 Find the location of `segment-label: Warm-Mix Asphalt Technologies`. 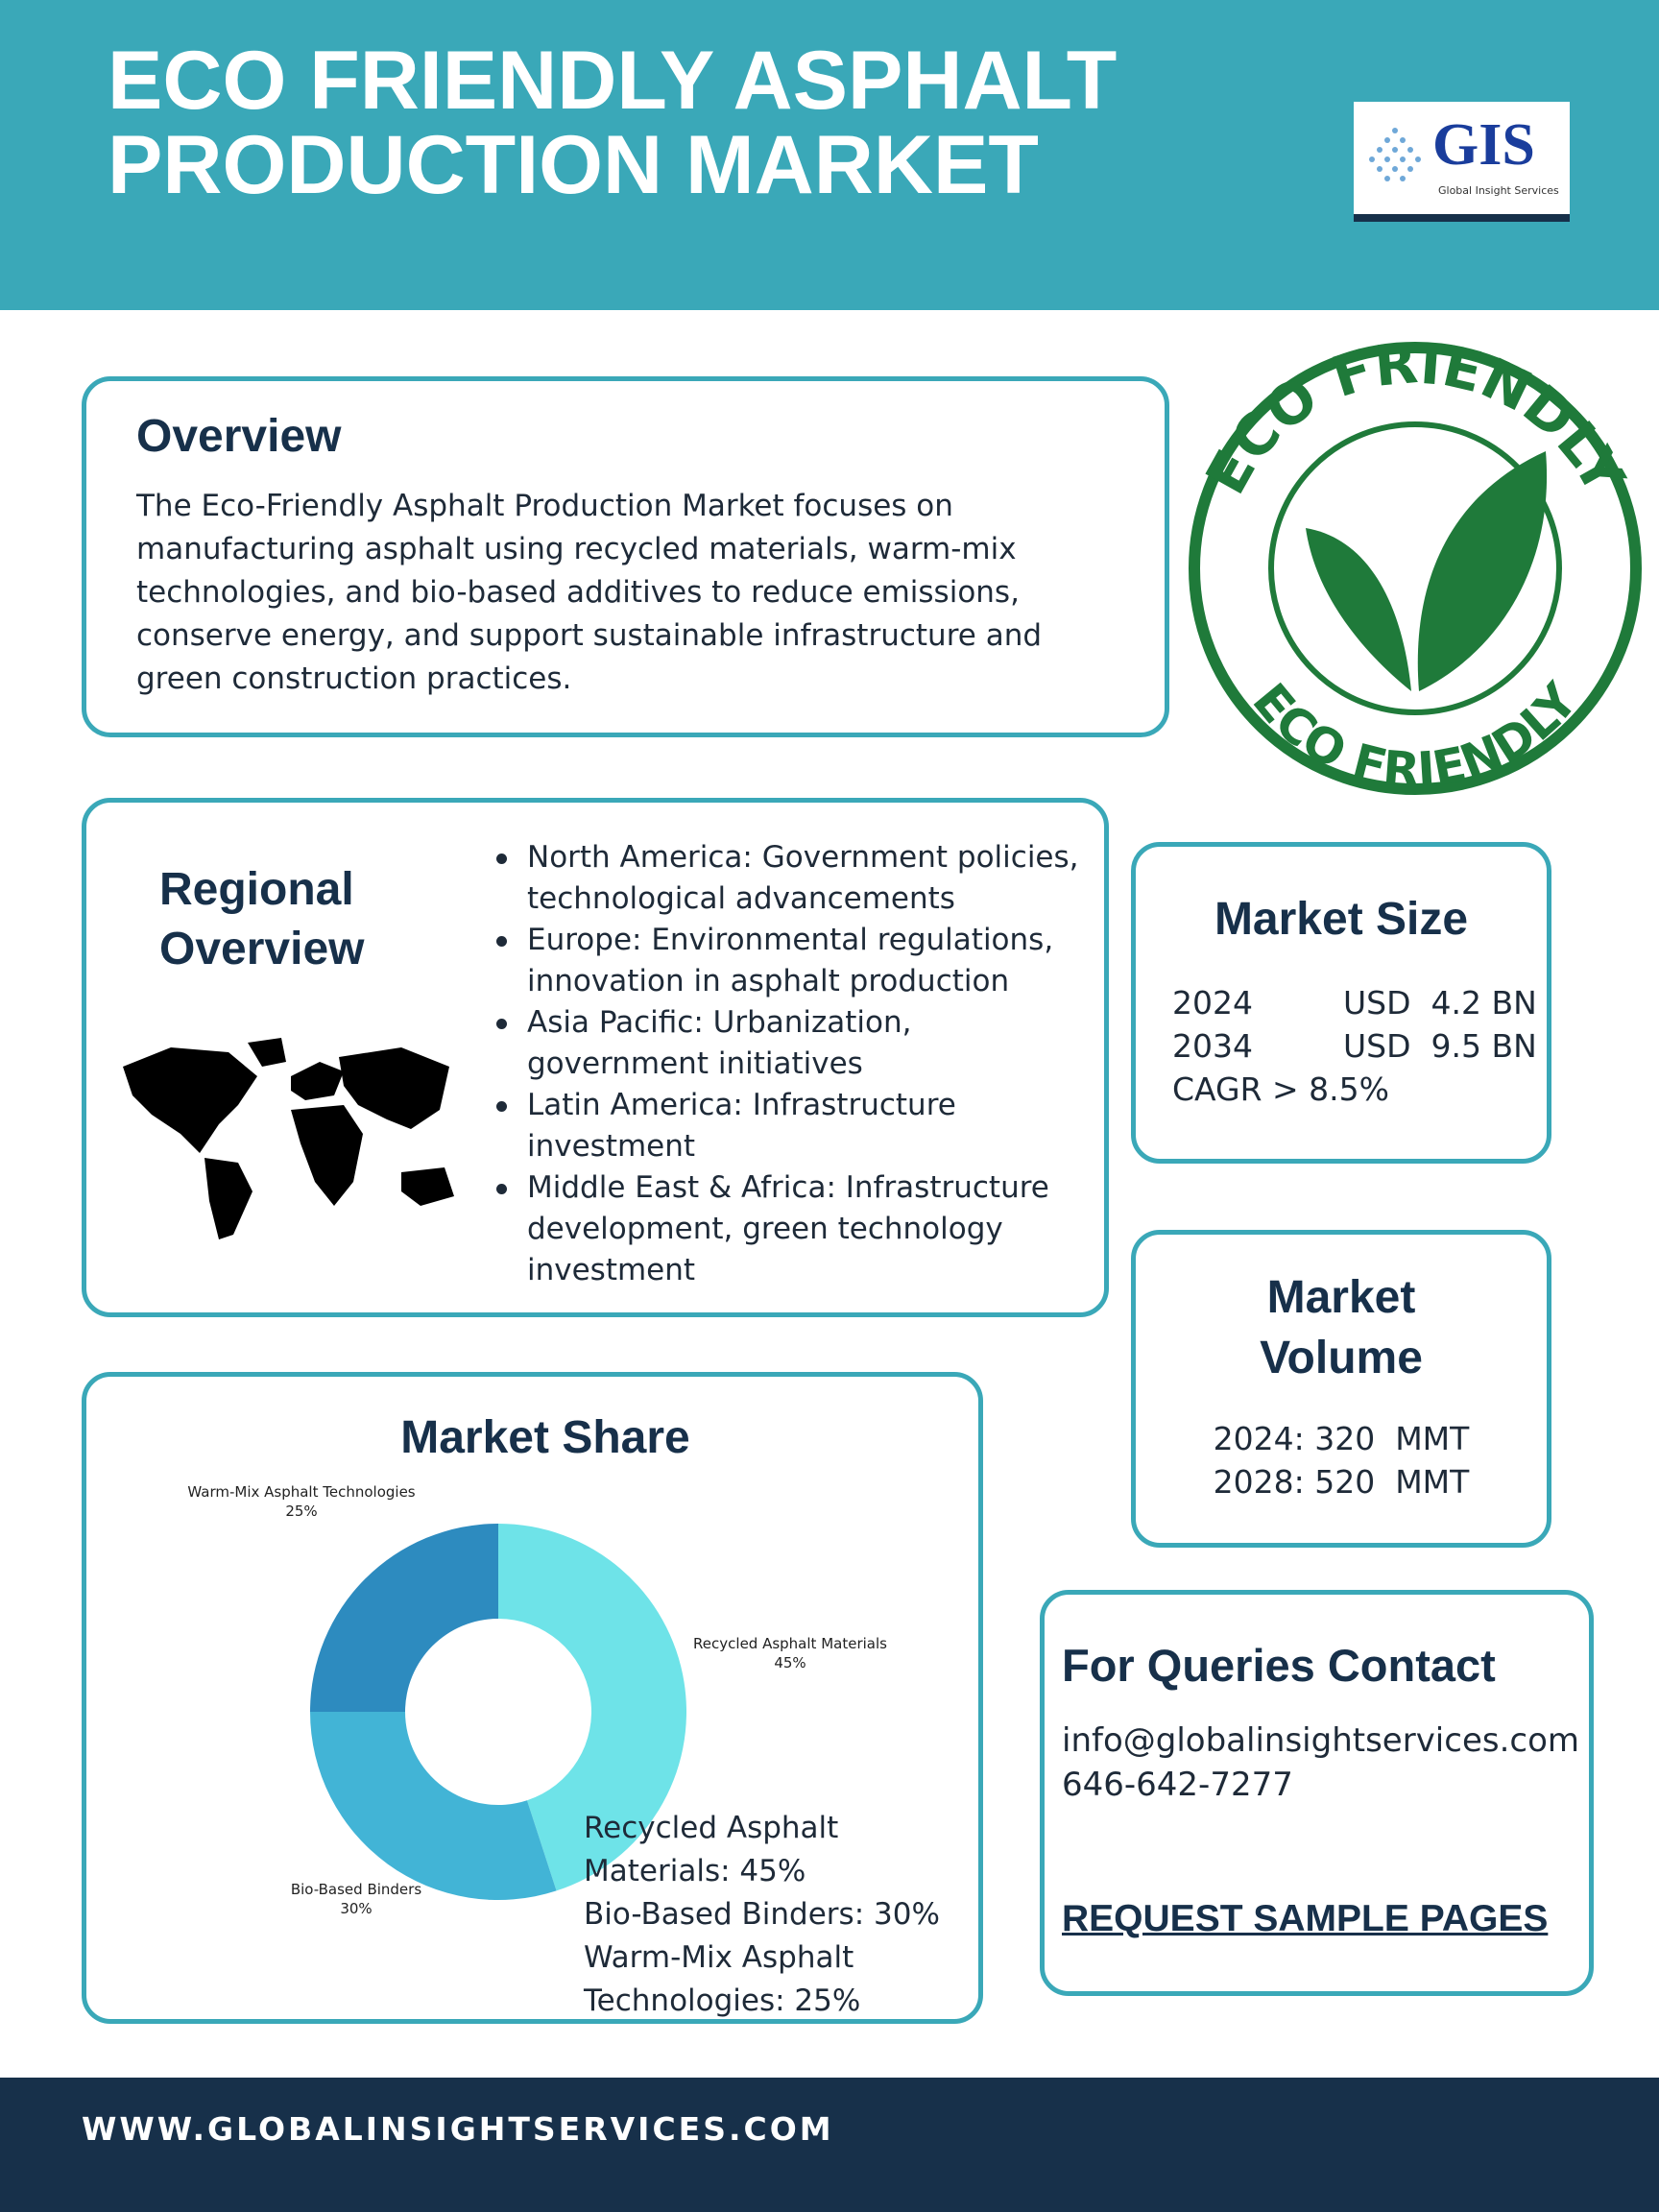

segment-label: Warm-Mix Asphalt Technologies is located at coordinates (301, 1492).